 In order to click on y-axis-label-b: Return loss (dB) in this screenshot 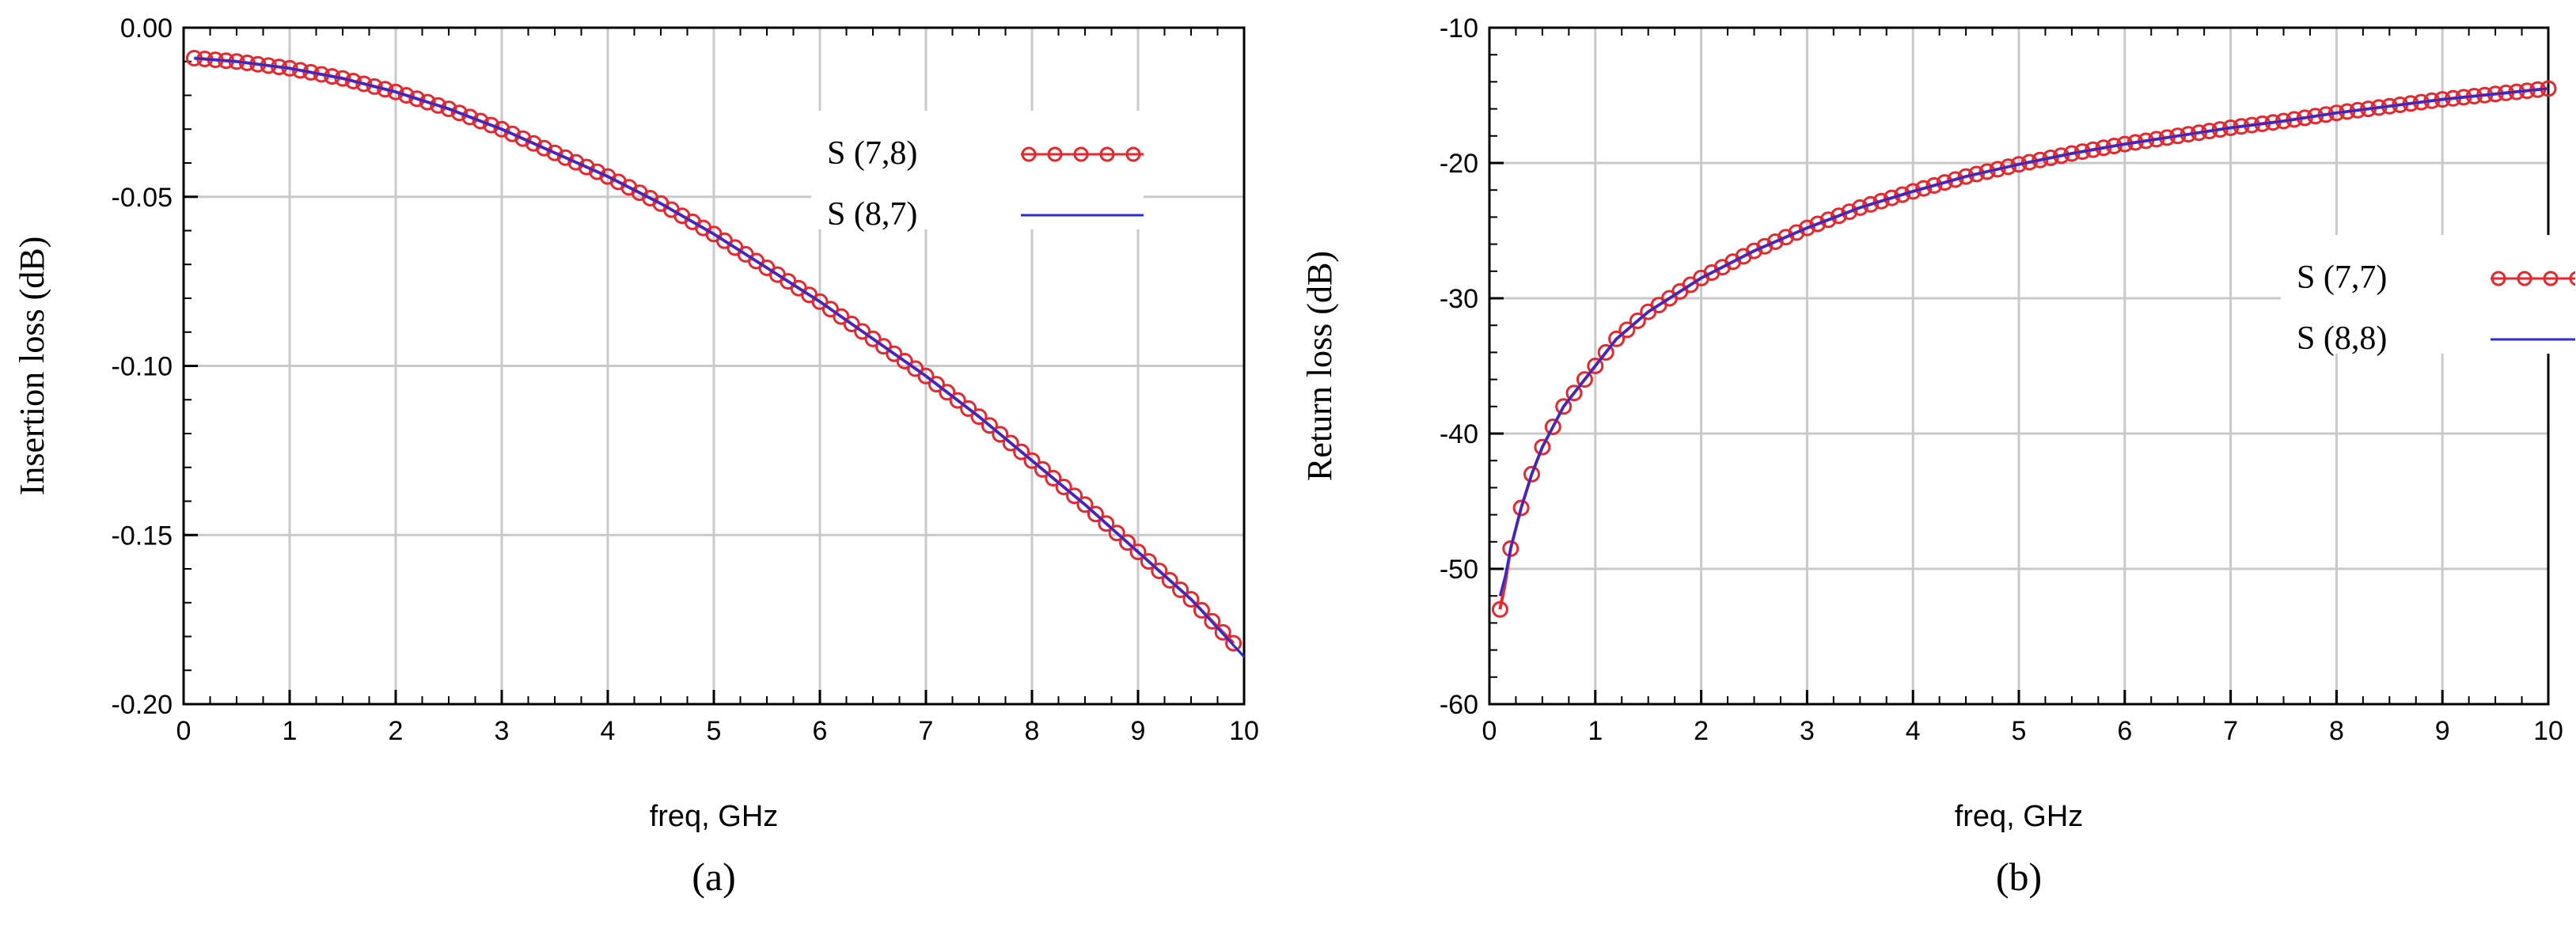, I will do `click(1319, 366)`.